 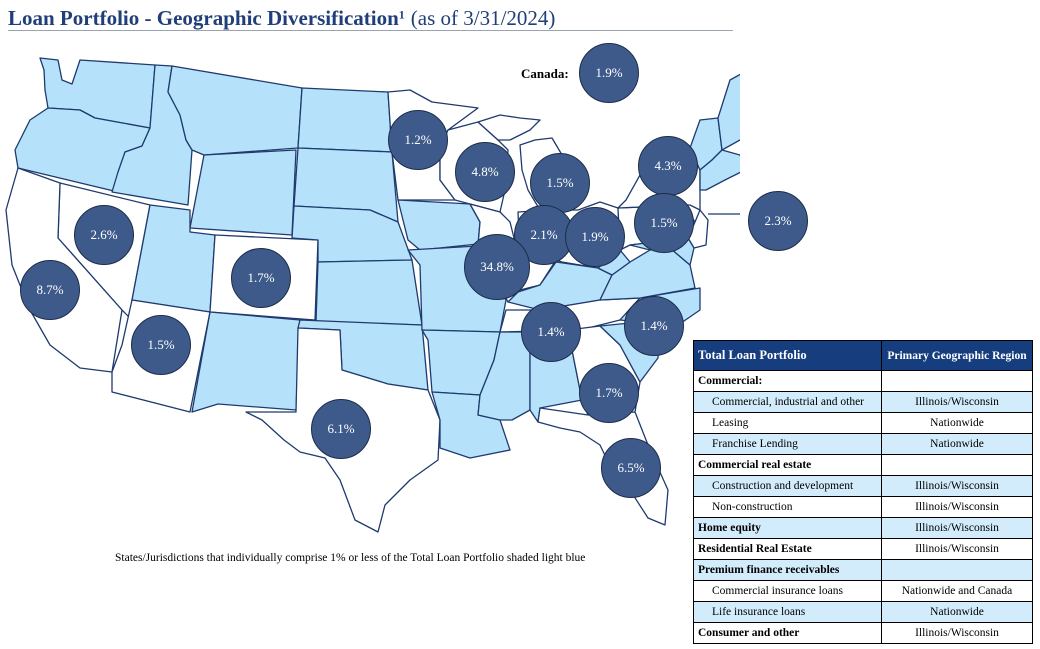 I want to click on row-label: Commercial, industrial and other, so click(x=787, y=402).